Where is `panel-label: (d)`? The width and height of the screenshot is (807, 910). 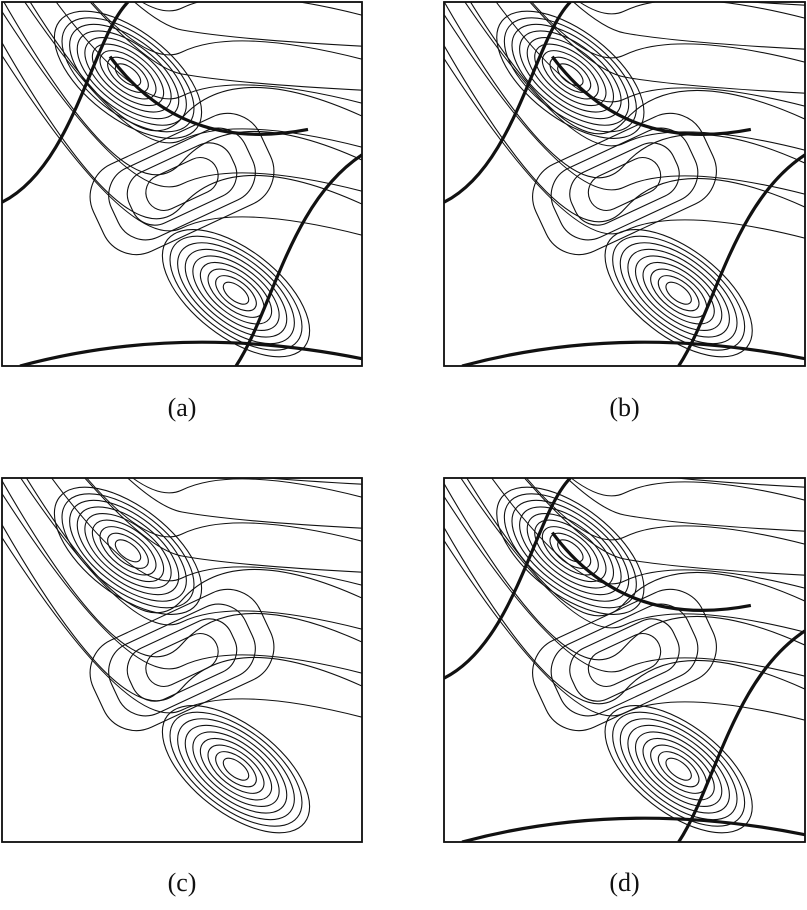 panel-label: (d) is located at coordinates (624, 882).